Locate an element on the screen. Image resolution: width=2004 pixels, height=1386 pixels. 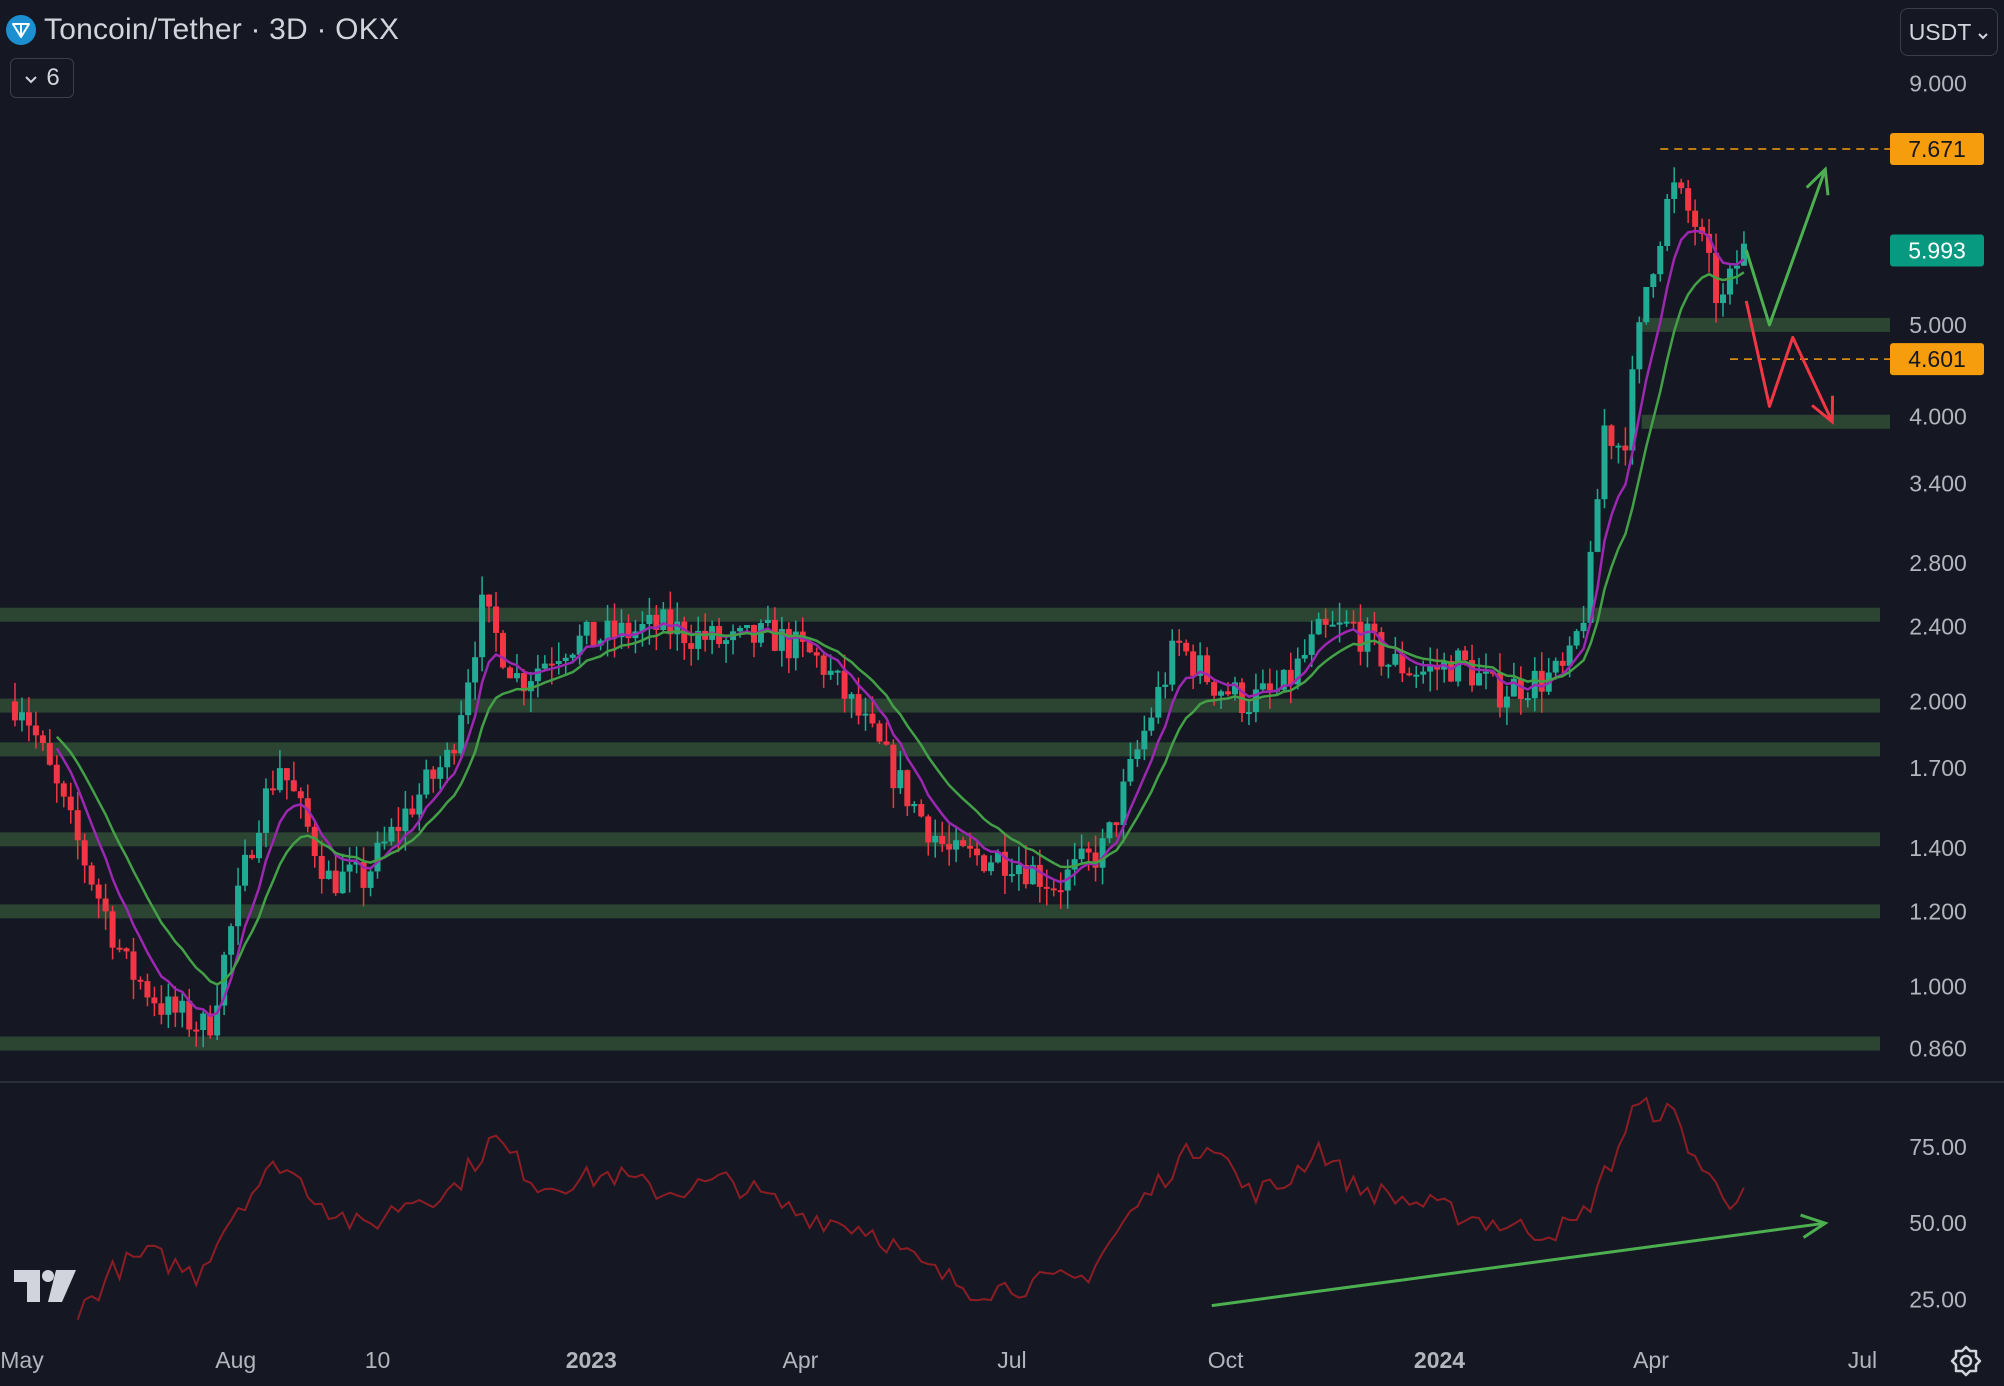
price-tick-label: 5.000 is located at coordinates (1938, 325).